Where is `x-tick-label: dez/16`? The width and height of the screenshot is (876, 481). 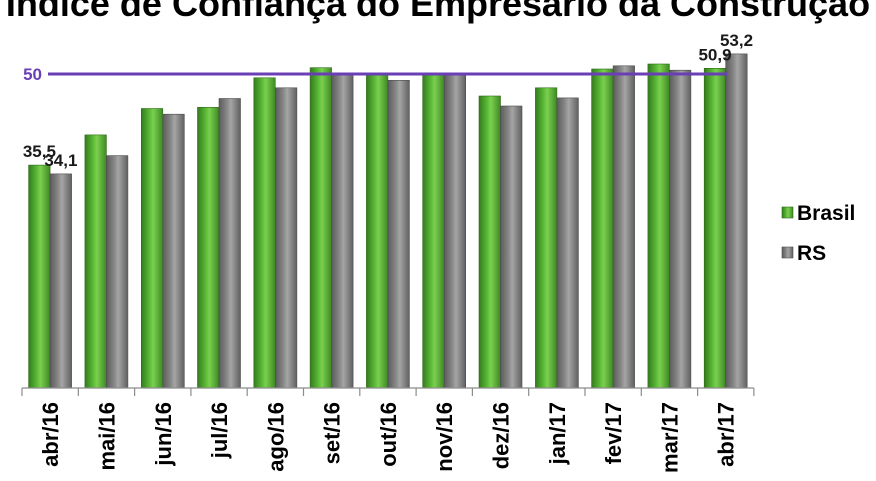
x-tick-label: dez/16 is located at coordinates (501, 435).